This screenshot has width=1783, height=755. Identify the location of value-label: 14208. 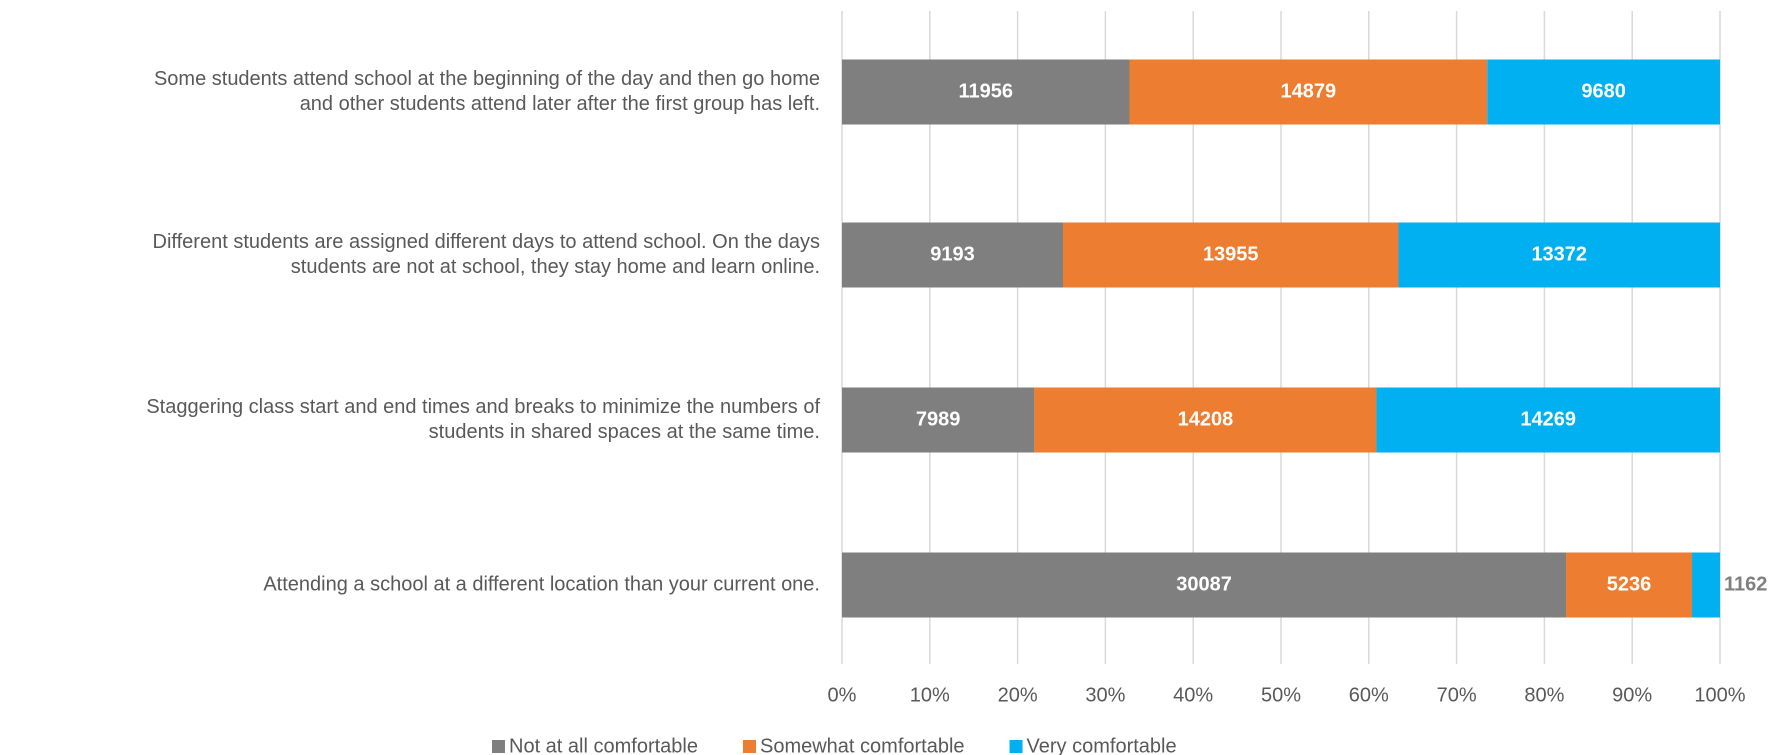
(1206, 419).